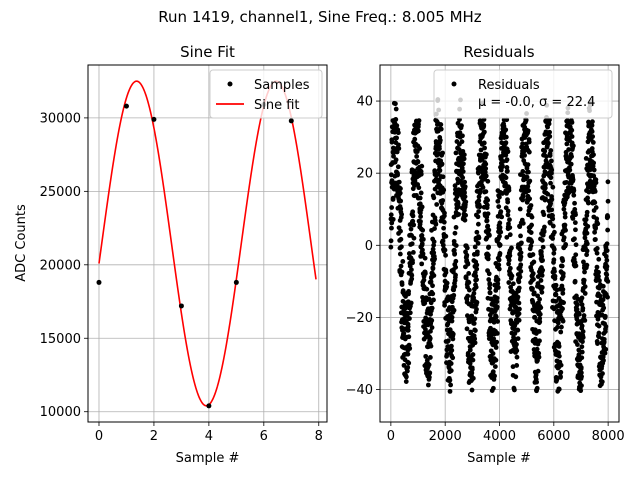  Describe the element at coordinates (359, 318) in the screenshot. I see `y-tick-label: −20` at that location.